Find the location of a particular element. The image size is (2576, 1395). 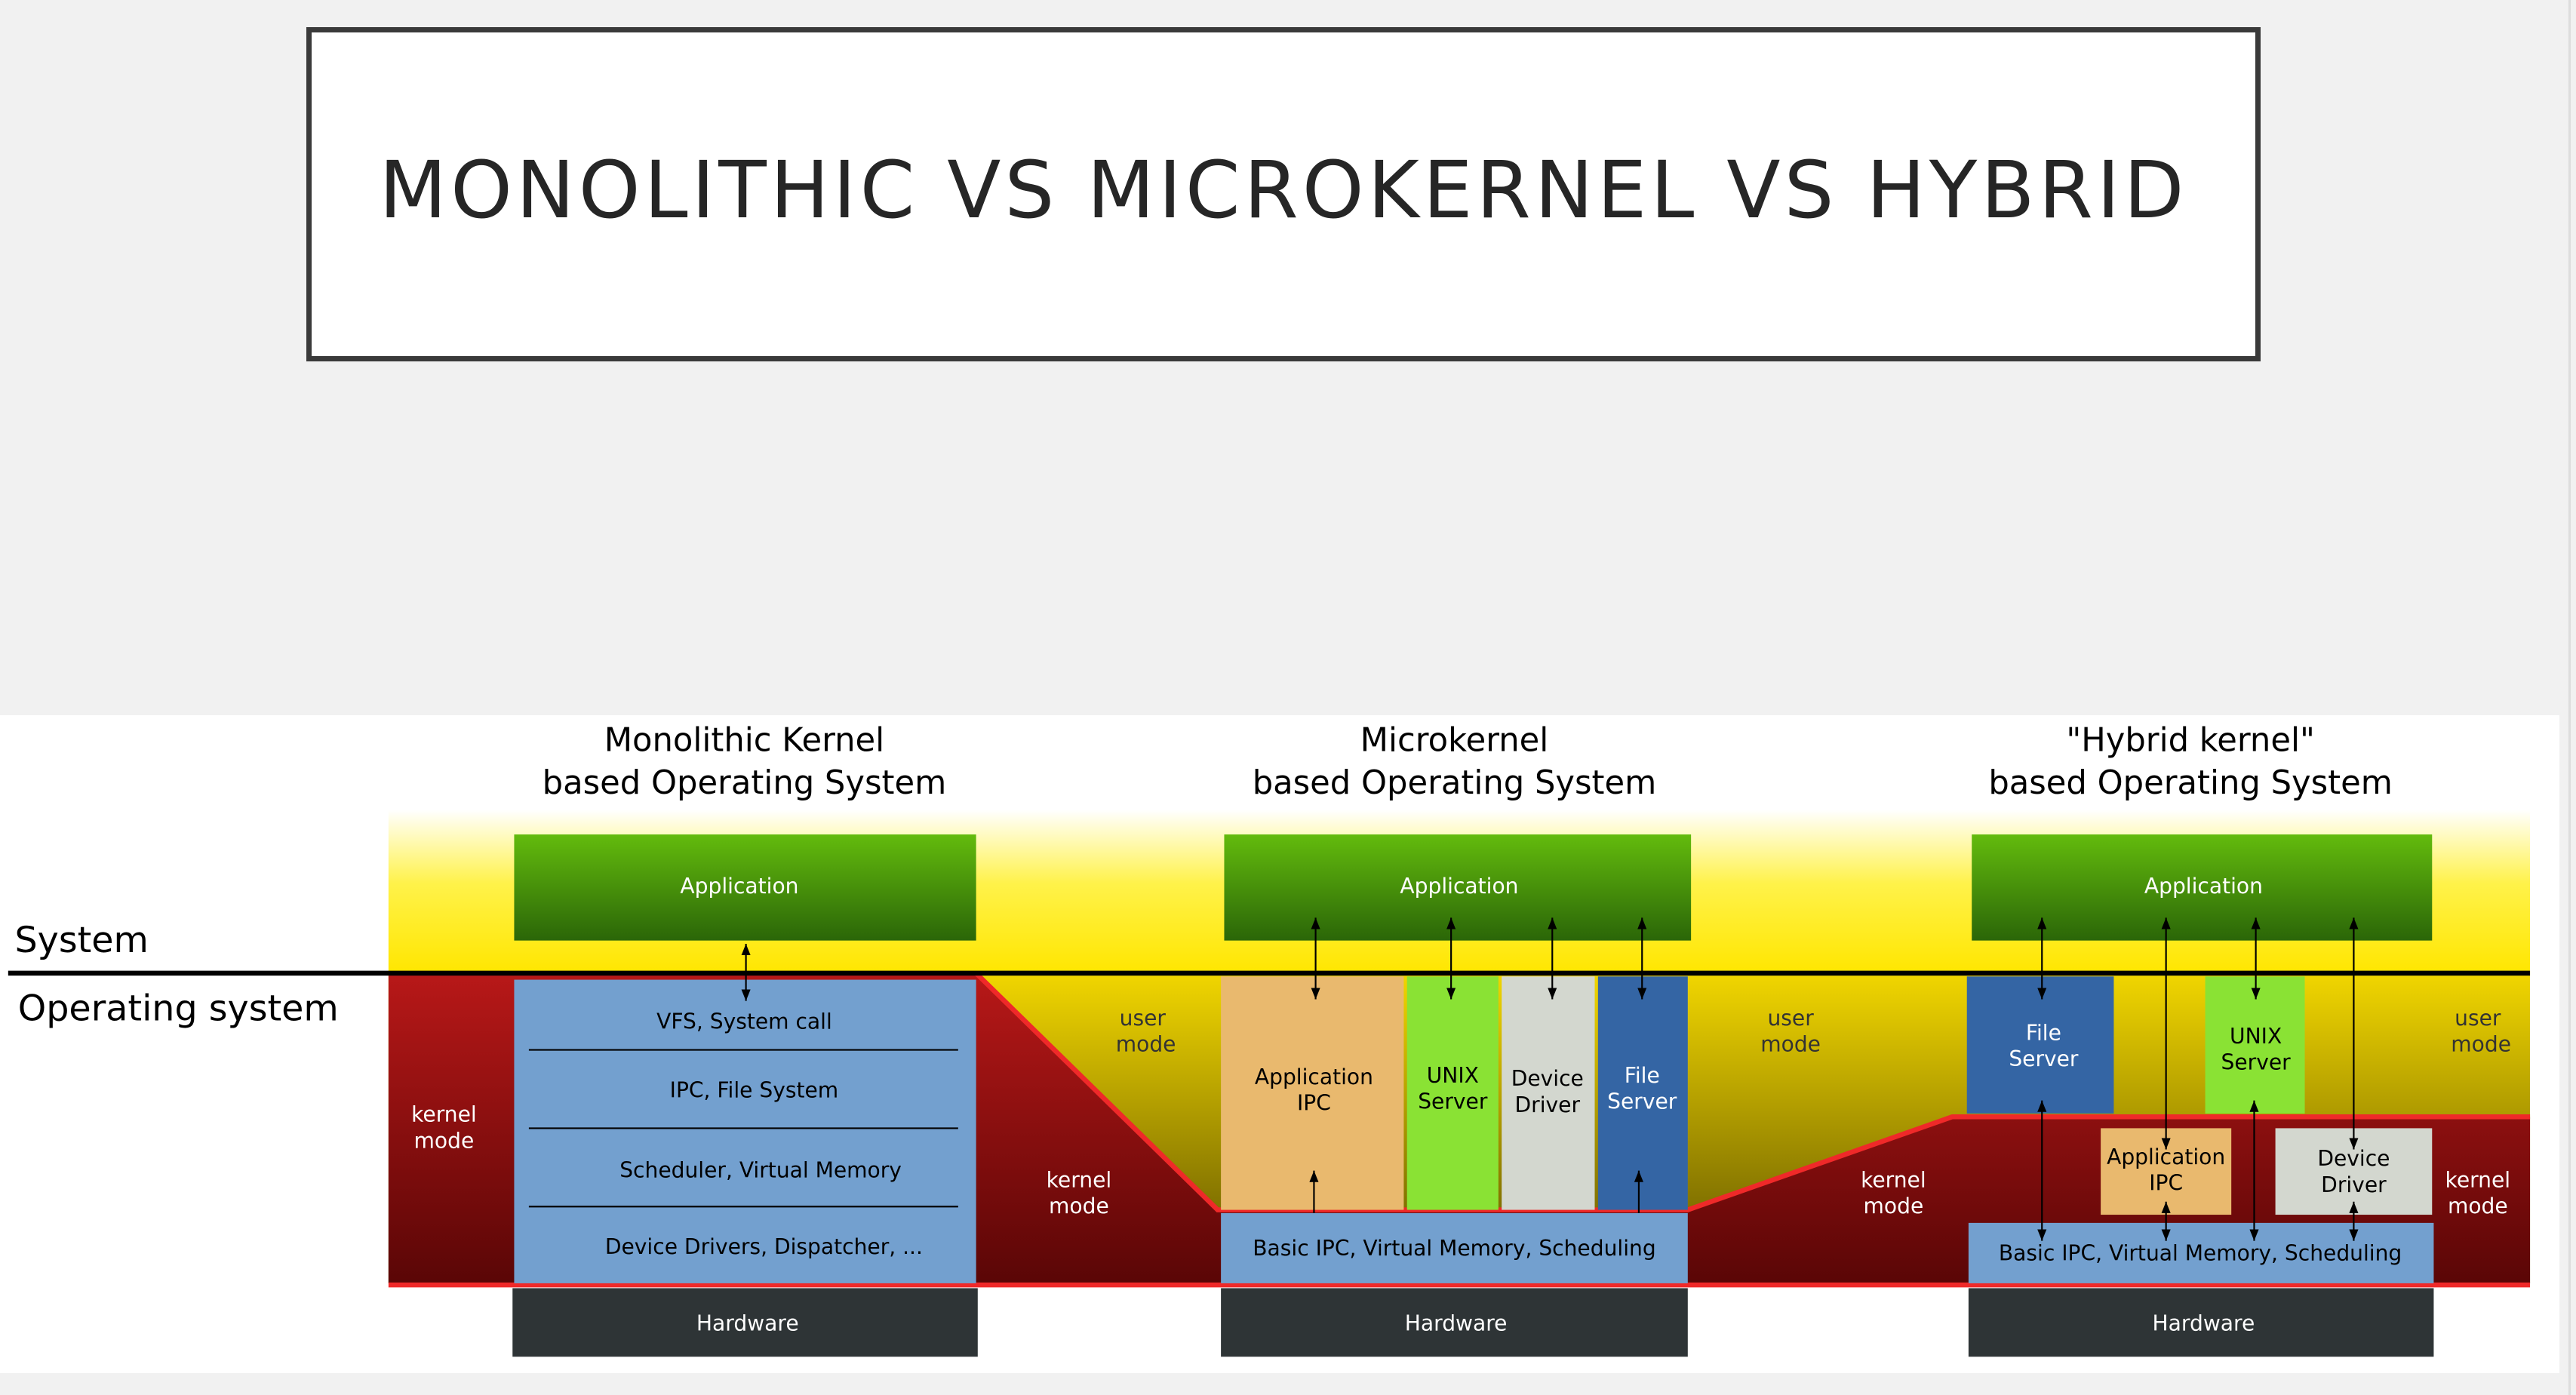

microkernel-title-line1: Microkernel is located at coordinates (1454, 741).